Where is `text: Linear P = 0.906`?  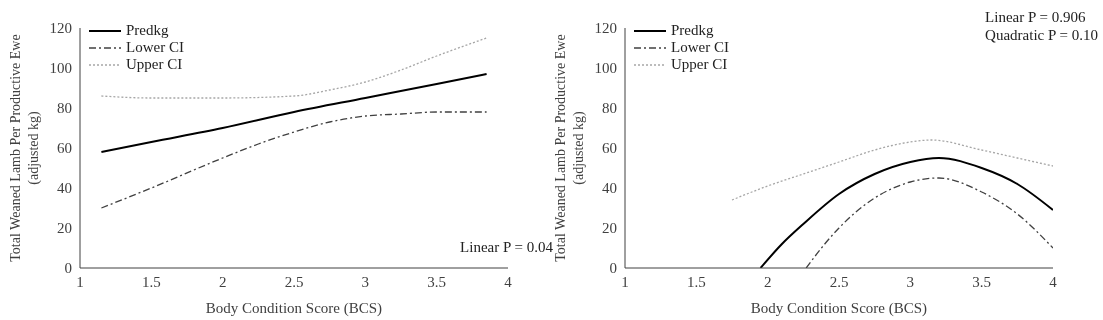 text: Linear P = 0.906 is located at coordinates (1036, 17).